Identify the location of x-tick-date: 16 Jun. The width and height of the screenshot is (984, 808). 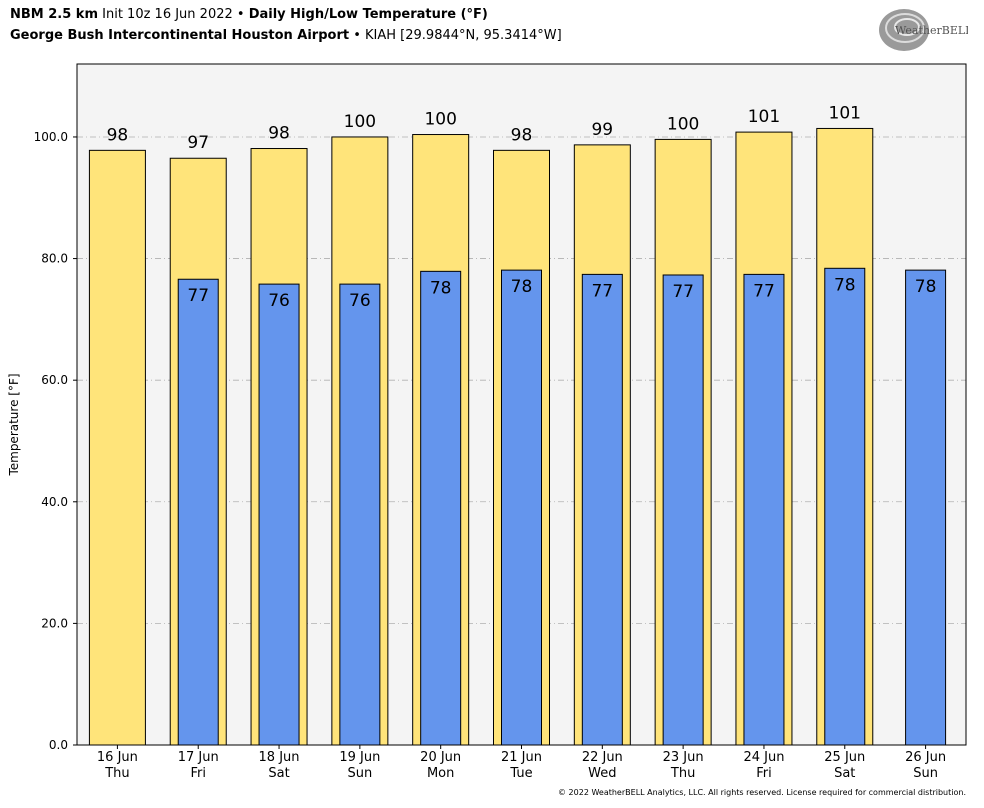
(117, 757).